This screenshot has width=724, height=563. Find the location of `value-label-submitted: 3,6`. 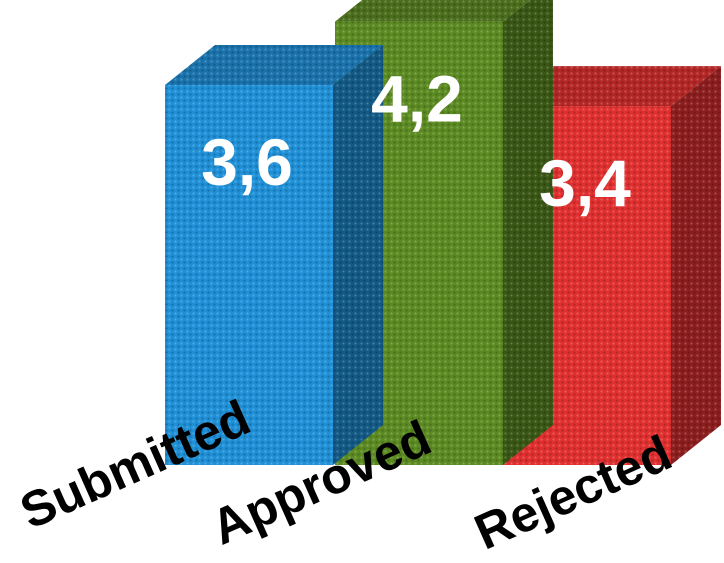

value-label-submitted: 3,6 is located at coordinates (247, 162).